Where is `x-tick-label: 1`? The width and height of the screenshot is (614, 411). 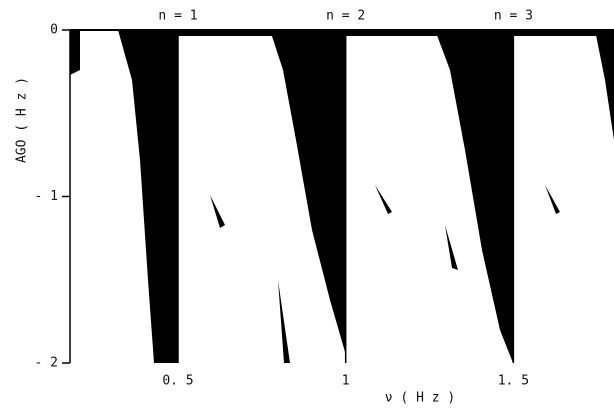 x-tick-label: 1 is located at coordinates (346, 381).